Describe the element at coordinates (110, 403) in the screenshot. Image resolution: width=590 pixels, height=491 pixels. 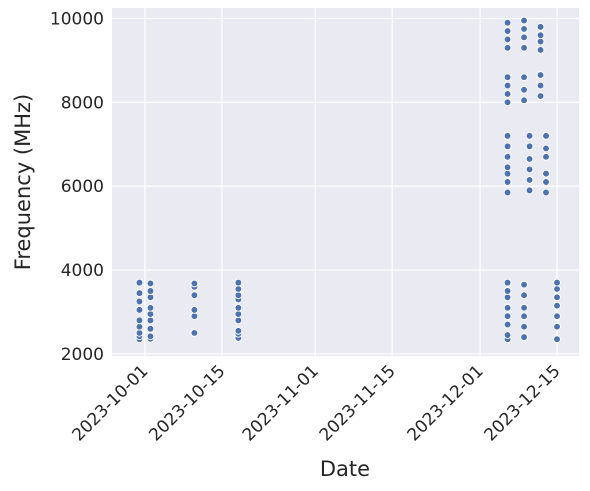
I see `x-tick-label: 2023-10-01` at that location.